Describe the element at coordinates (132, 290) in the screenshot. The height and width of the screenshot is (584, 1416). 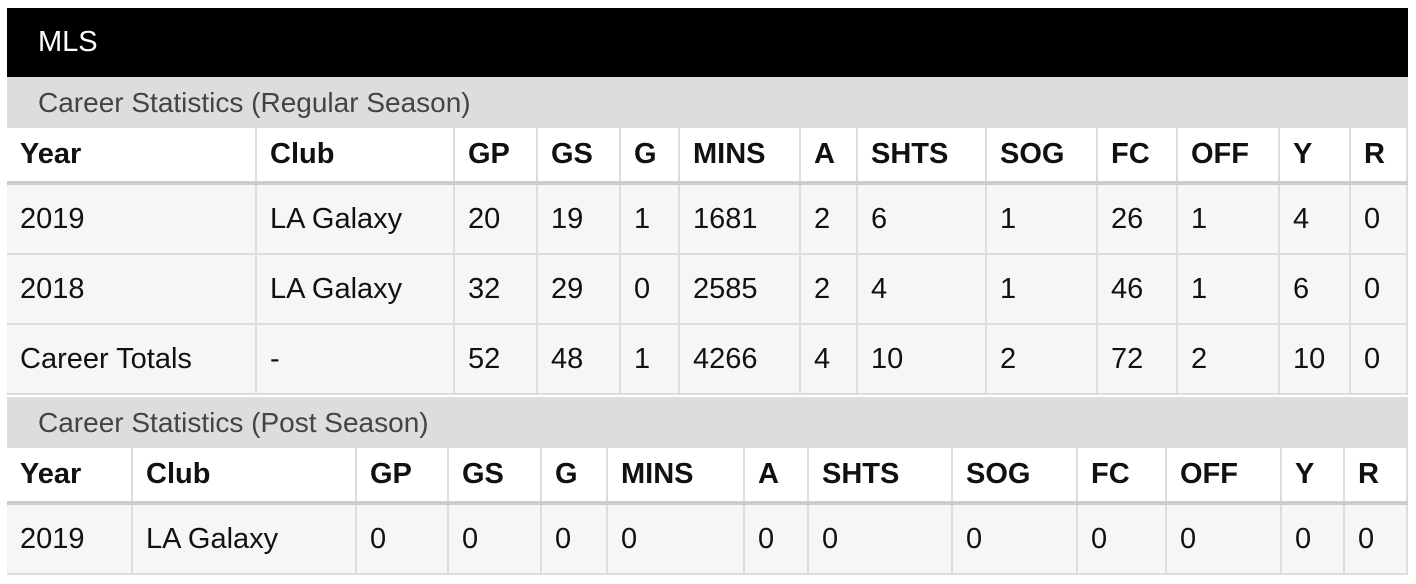
I see `table-cell: 2018` at that location.